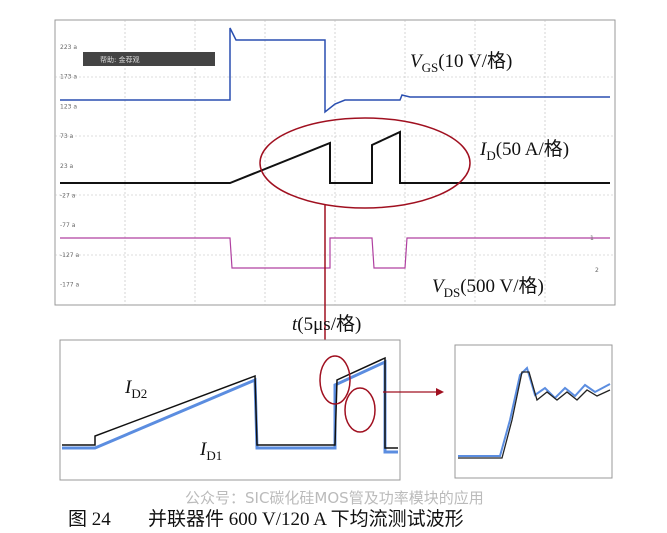 The height and width of the screenshot is (533, 667). Describe the element at coordinates (461, 62) in the screenshot. I see `vgs-label: VGS(10 V/格)` at that location.